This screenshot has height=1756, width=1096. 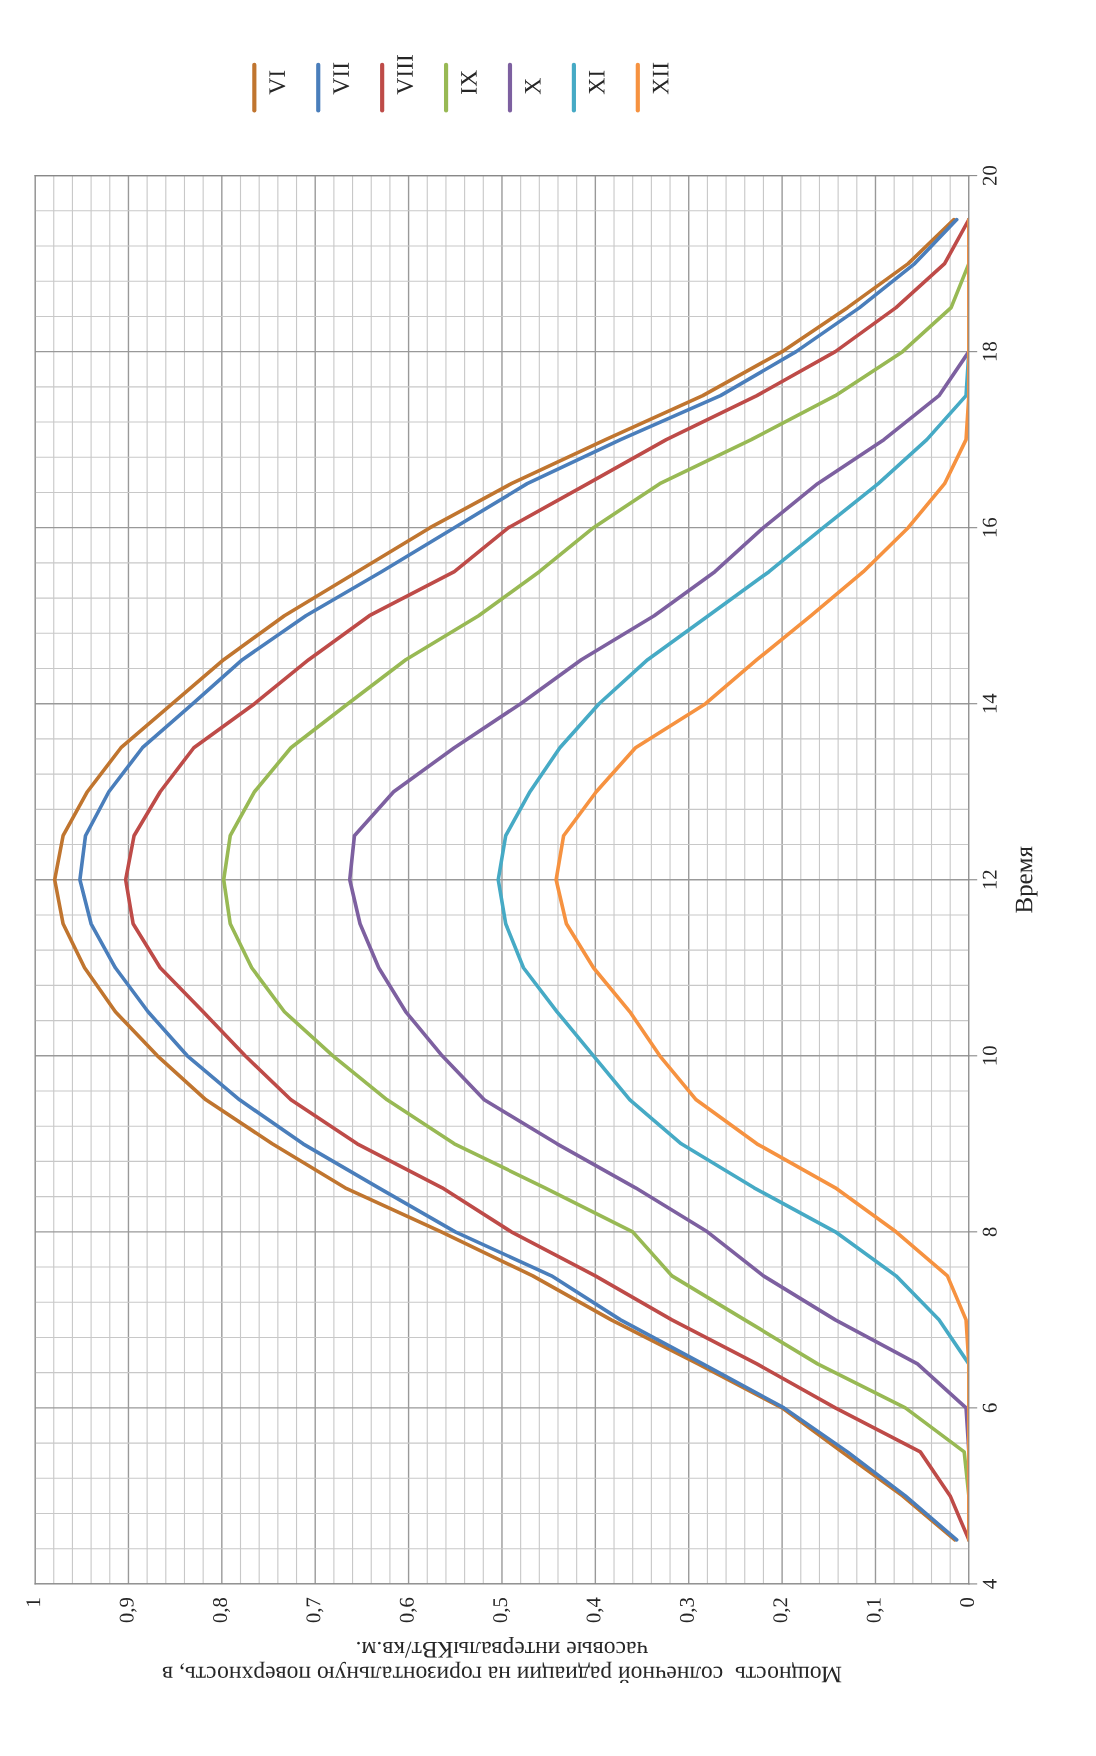 What do you see at coordinates (405, 74) in the screenshot?
I see `legend-label: VIII` at bounding box center [405, 74].